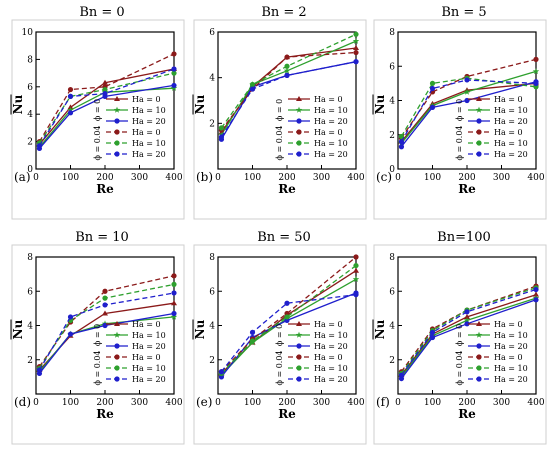 This screenshot has width=550, height=450. I want to click on panel-letter: (b), so click(204, 177).